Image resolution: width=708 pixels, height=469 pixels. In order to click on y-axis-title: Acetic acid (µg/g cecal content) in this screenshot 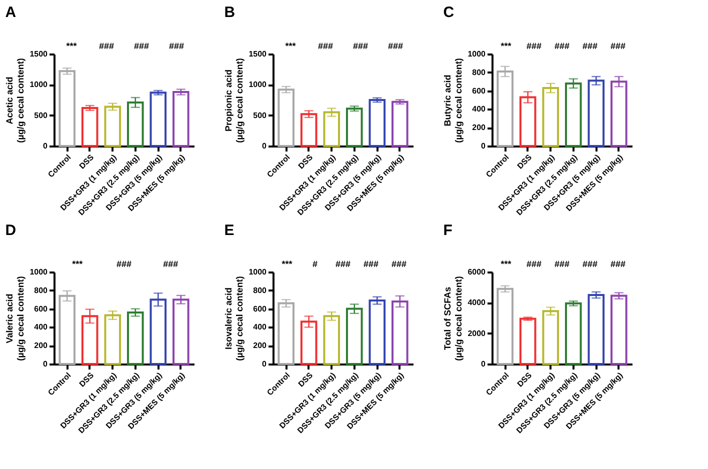, I will do `click(15, 100)`.